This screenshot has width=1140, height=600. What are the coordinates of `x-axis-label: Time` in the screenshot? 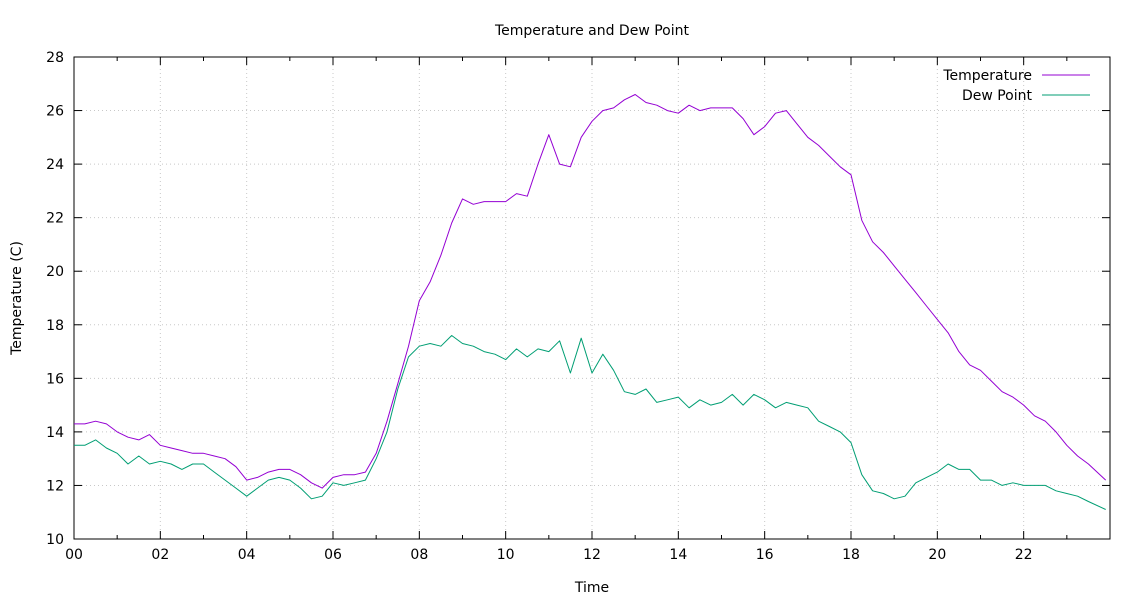 It's located at (591, 588).